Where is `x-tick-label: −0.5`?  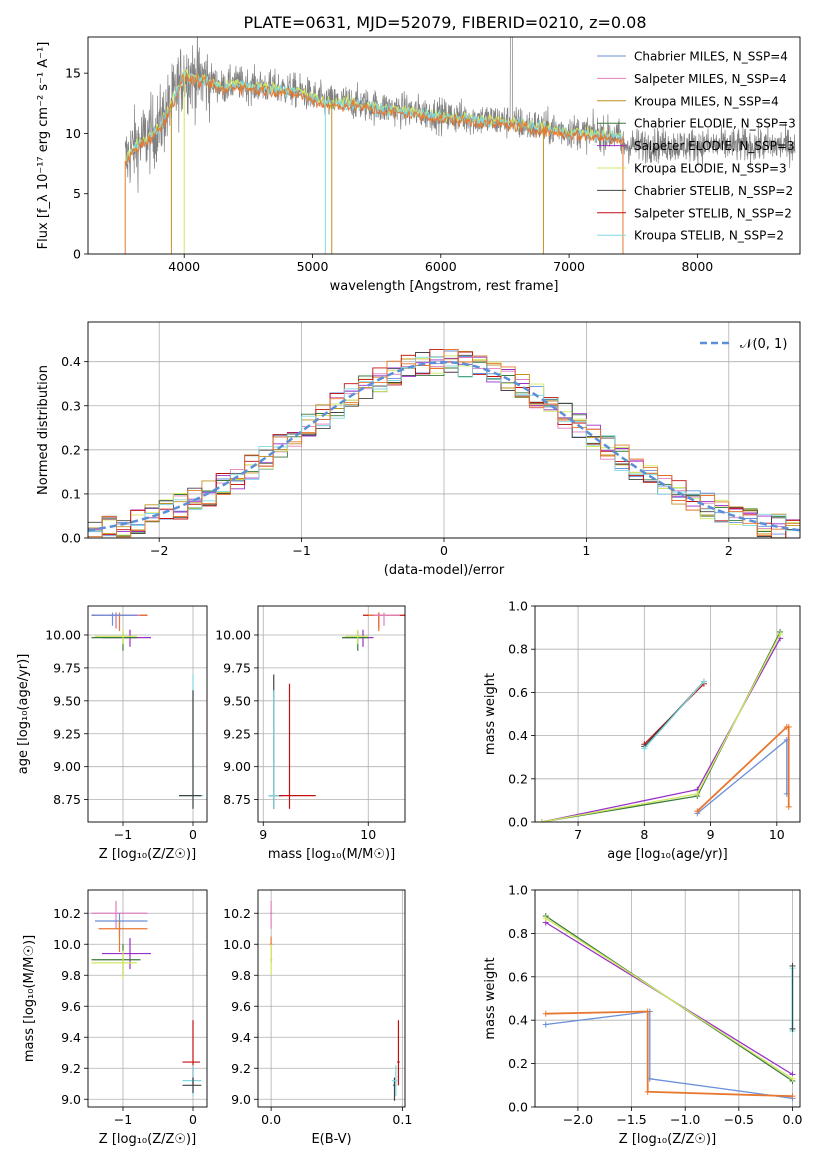
x-tick-label: −0.5 is located at coordinates (739, 1119).